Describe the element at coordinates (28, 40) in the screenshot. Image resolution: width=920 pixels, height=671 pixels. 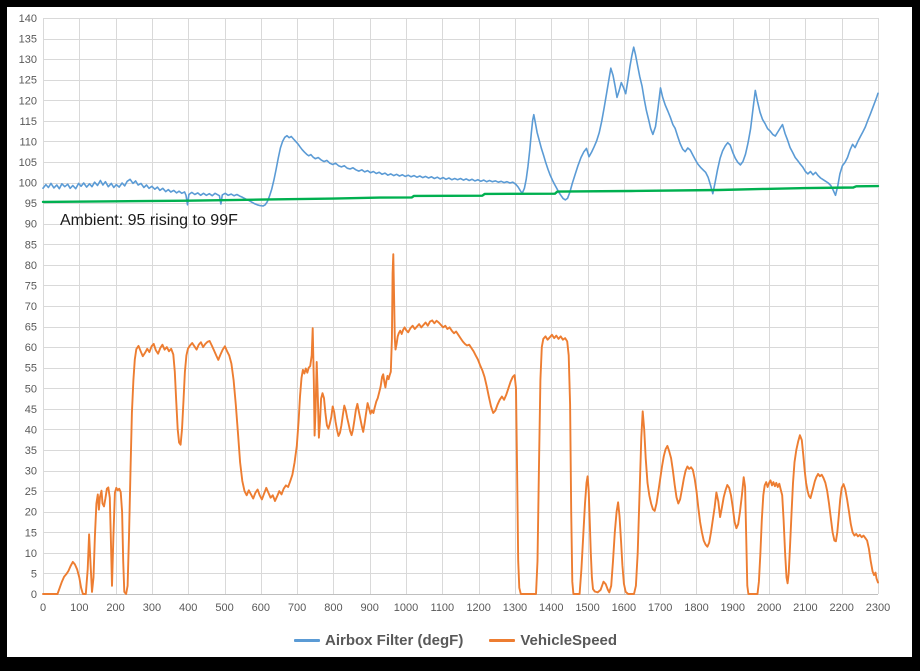
I see `y-tick-label: 135` at that location.